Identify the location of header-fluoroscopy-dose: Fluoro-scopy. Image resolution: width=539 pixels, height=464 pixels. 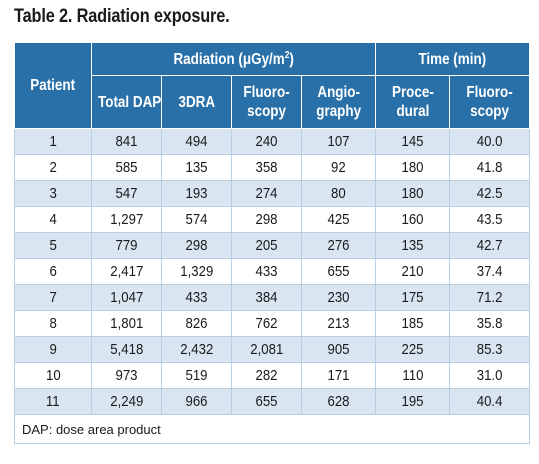
(266, 102).